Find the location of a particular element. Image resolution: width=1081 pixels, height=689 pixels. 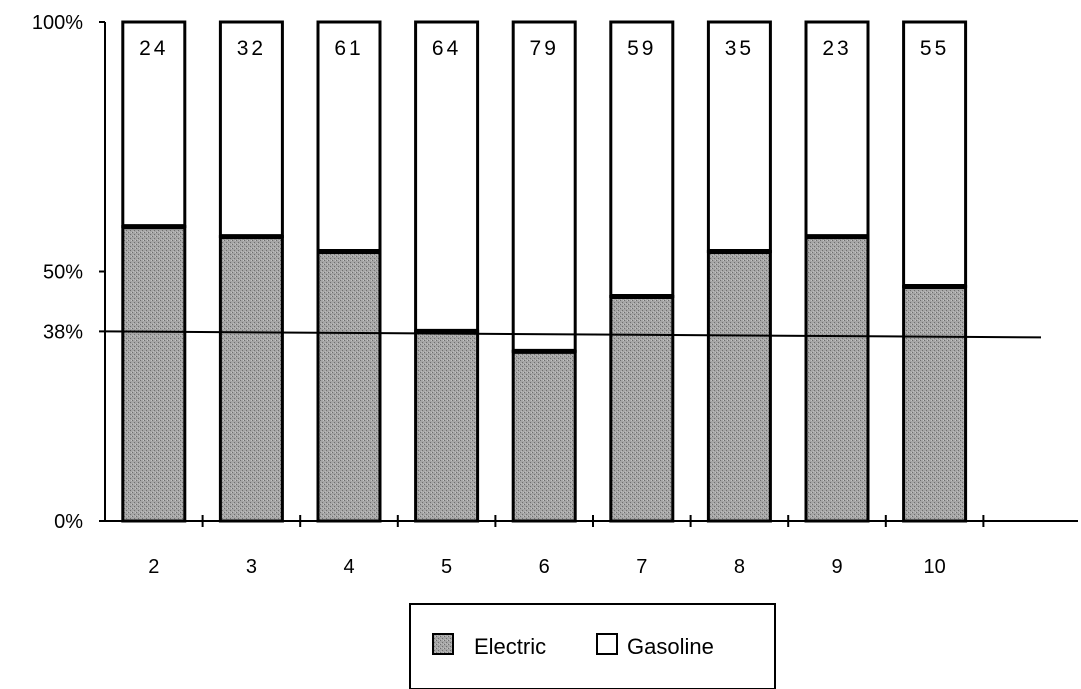

legend: Electric Gasoline is located at coordinates (592, 646).